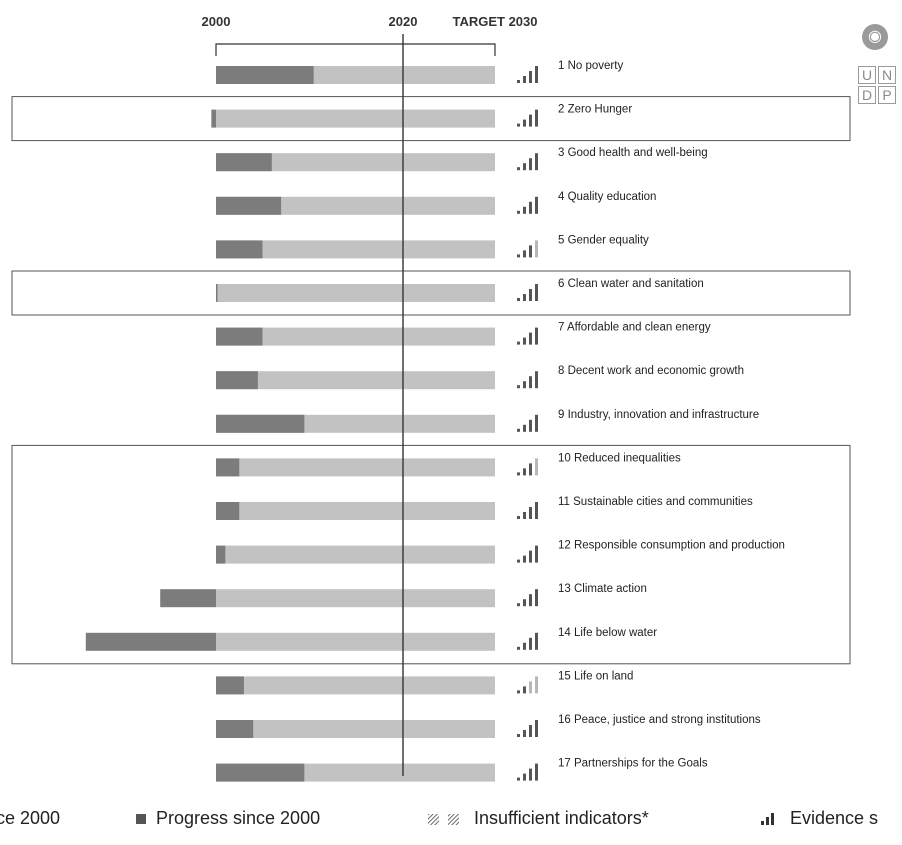 The image size is (902, 845). What do you see at coordinates (370, 35) in the screenshot?
I see `chart-axis: 2000 2020 TARGET 2030` at bounding box center [370, 35].